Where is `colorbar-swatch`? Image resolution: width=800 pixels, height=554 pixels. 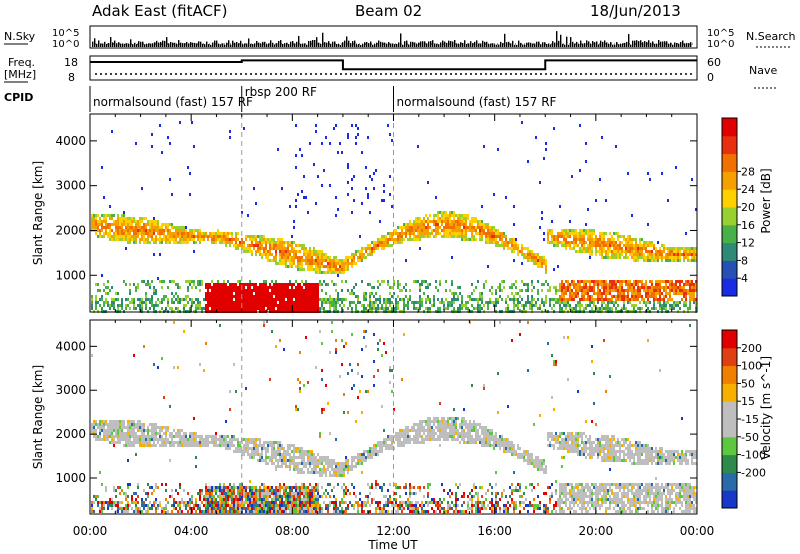
colorbar-swatch is located at coordinates (729, 198).